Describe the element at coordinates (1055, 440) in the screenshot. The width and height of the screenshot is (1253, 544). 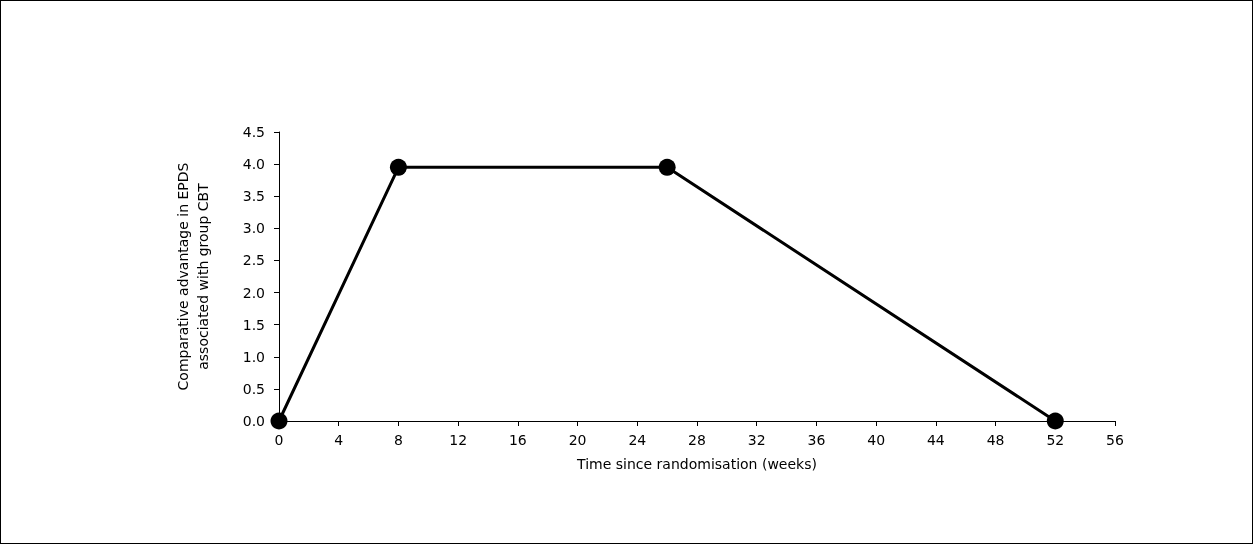
I see `x-tick-label: 52` at that location.